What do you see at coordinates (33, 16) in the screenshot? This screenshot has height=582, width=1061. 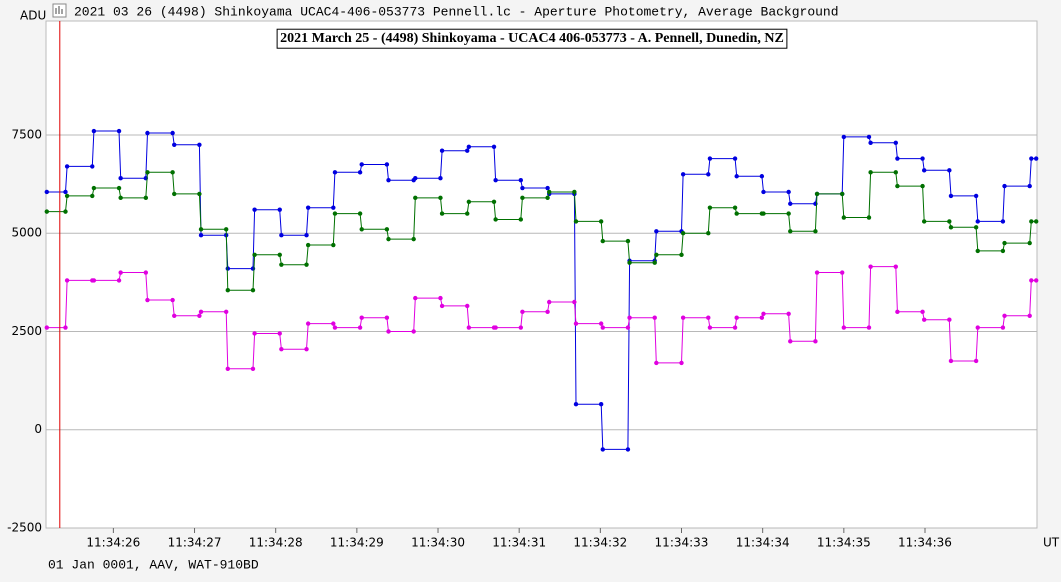 I see `y-axis-label: ADU` at bounding box center [33, 16].